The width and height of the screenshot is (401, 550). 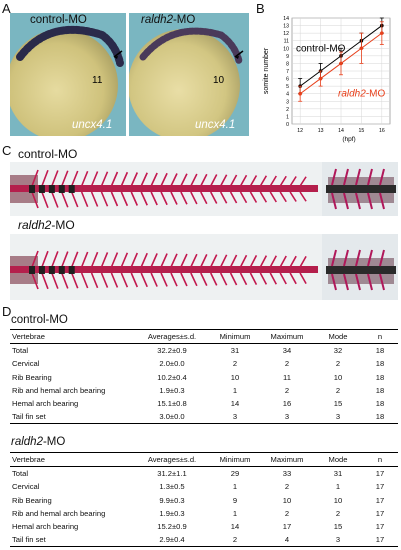 What do you see at coordinates (172, 364) in the screenshot?
I see `table-cell: 2.0±0.0` at bounding box center [172, 364].